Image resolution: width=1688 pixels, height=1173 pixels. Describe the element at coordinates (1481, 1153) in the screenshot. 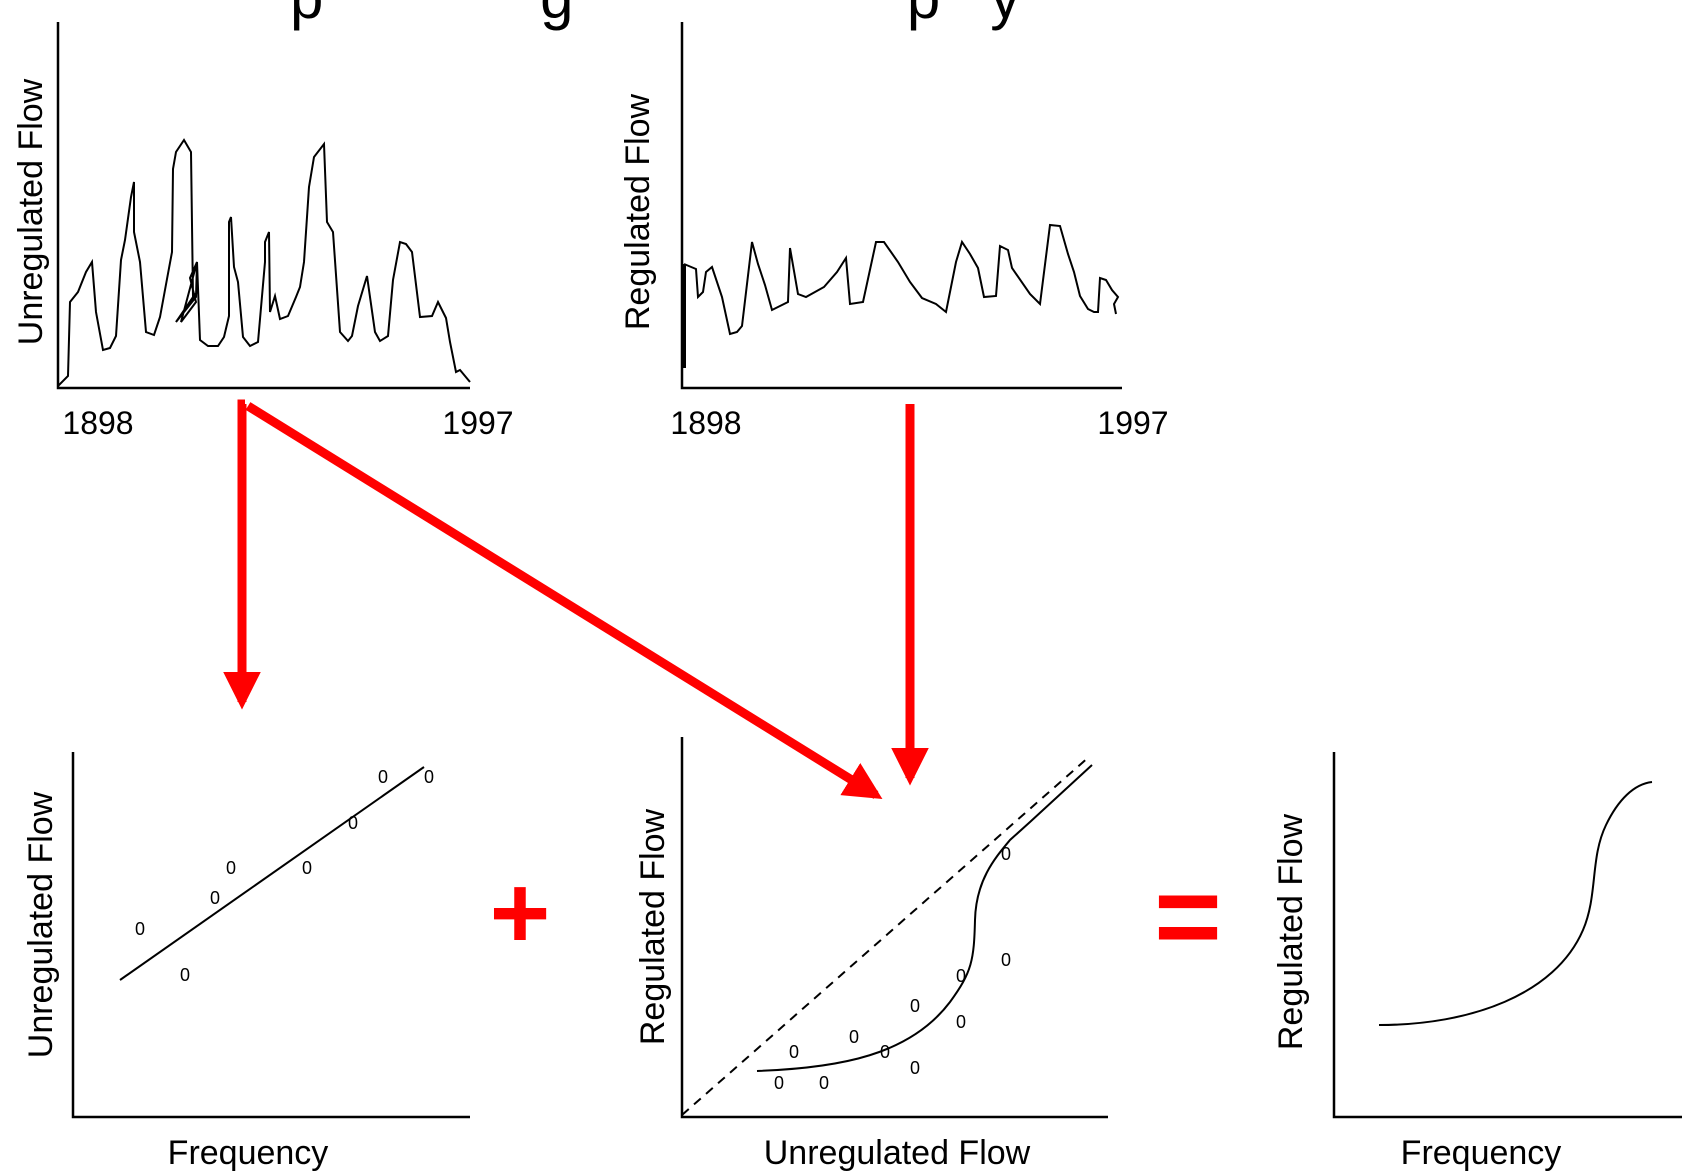

I see `regulated-frequency-x-label: Frequency` at that location.